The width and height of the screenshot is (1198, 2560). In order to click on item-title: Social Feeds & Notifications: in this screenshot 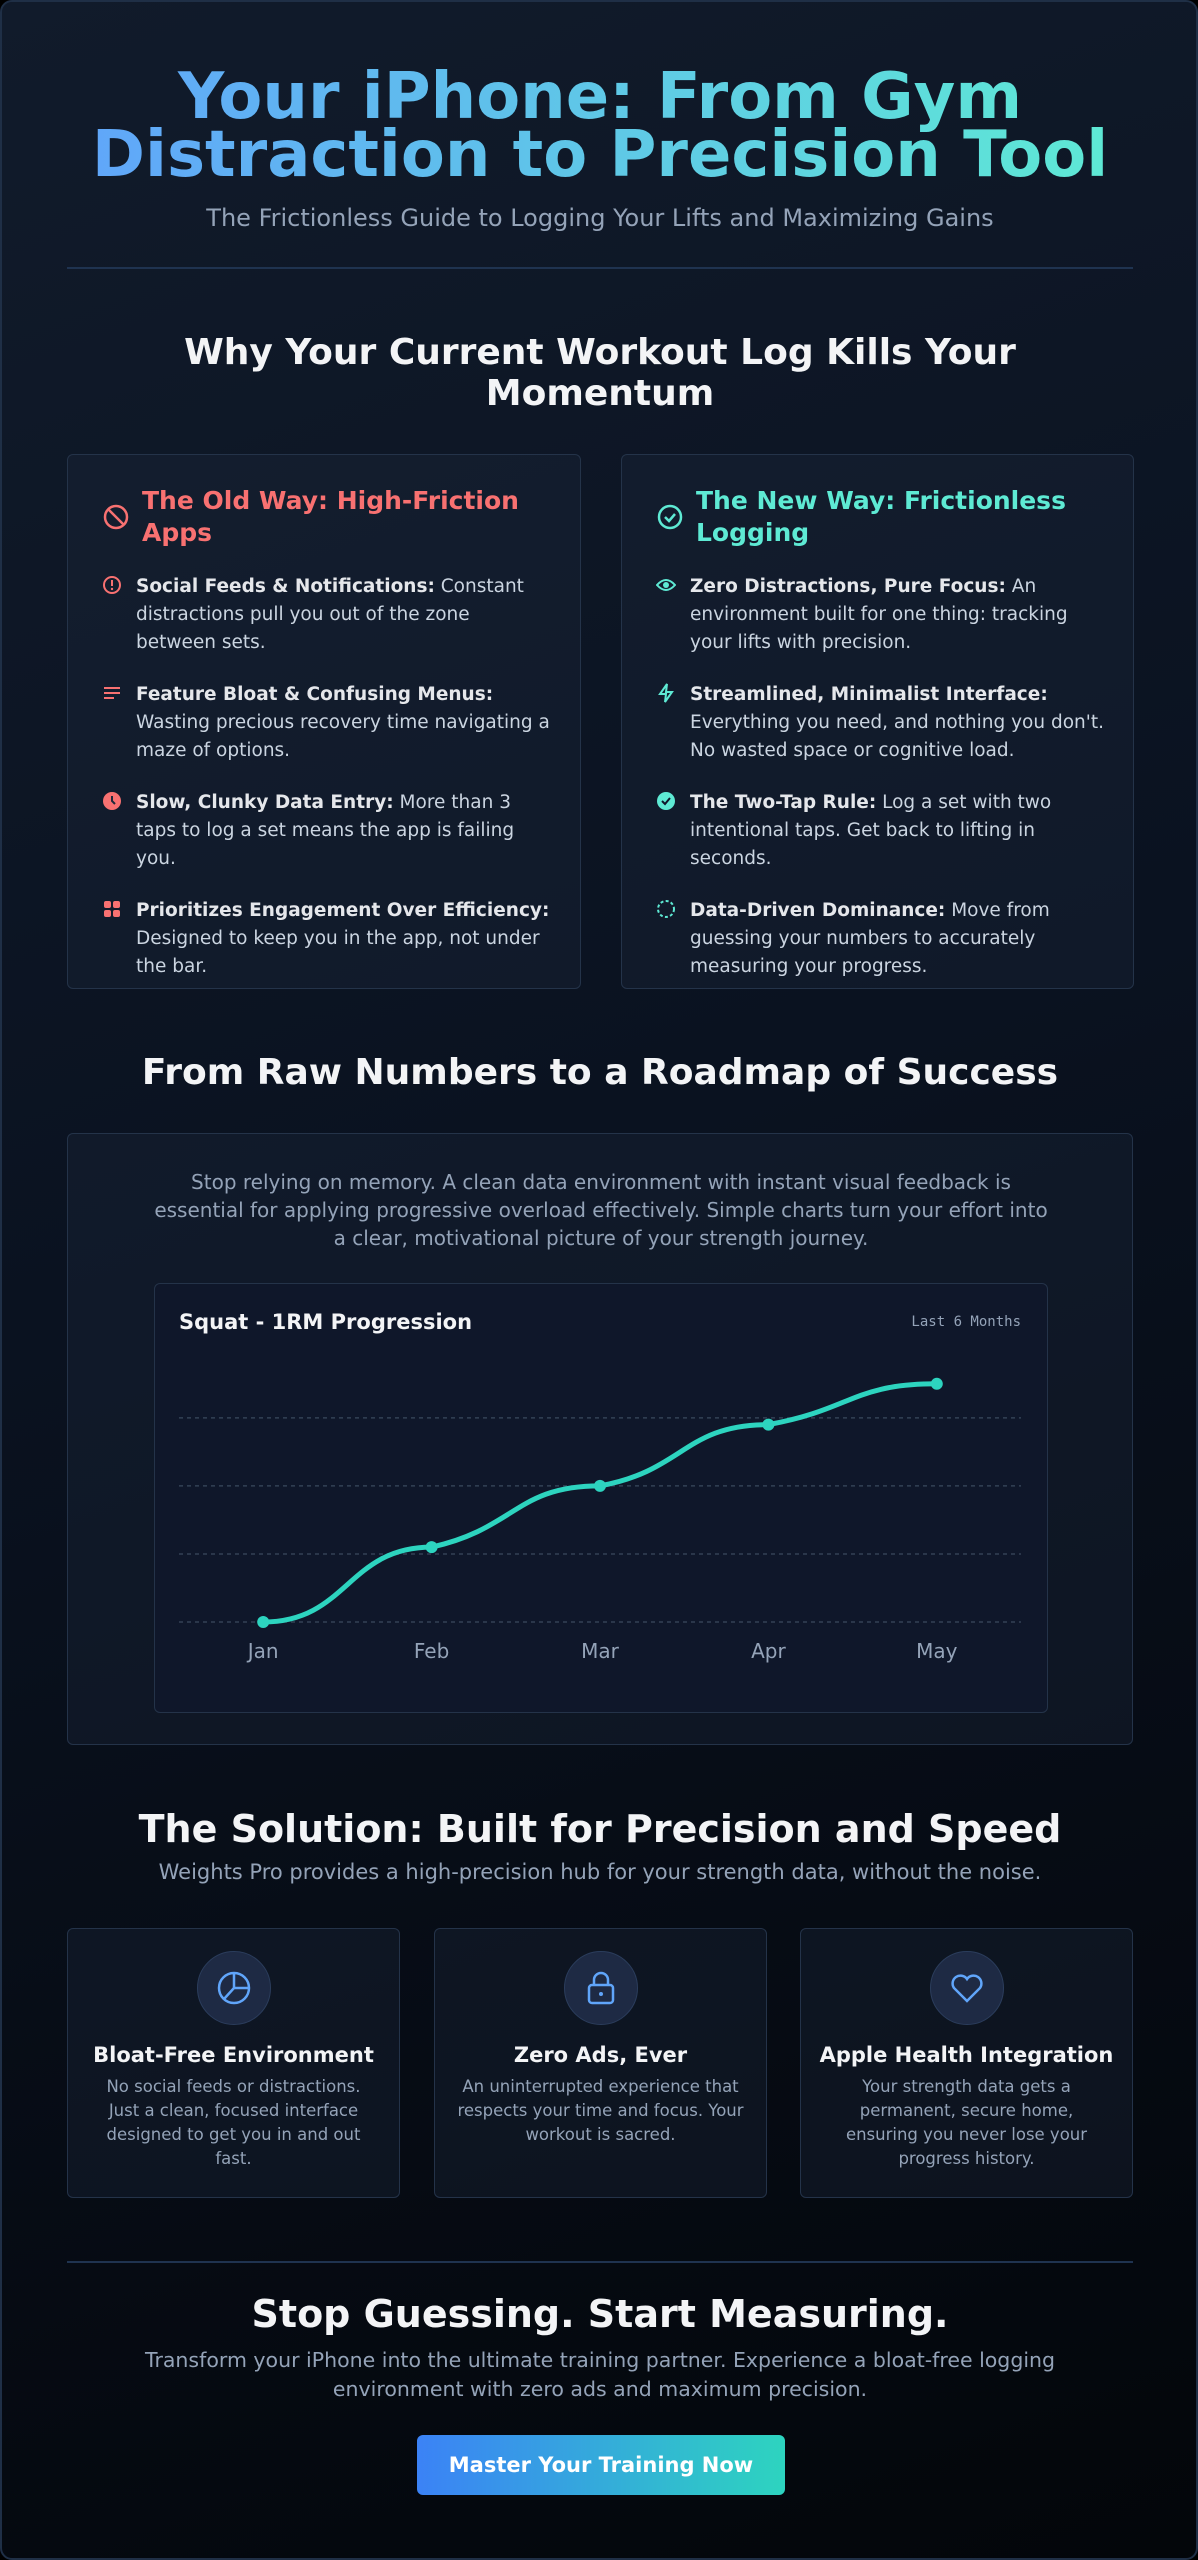, I will do `click(285, 586)`.